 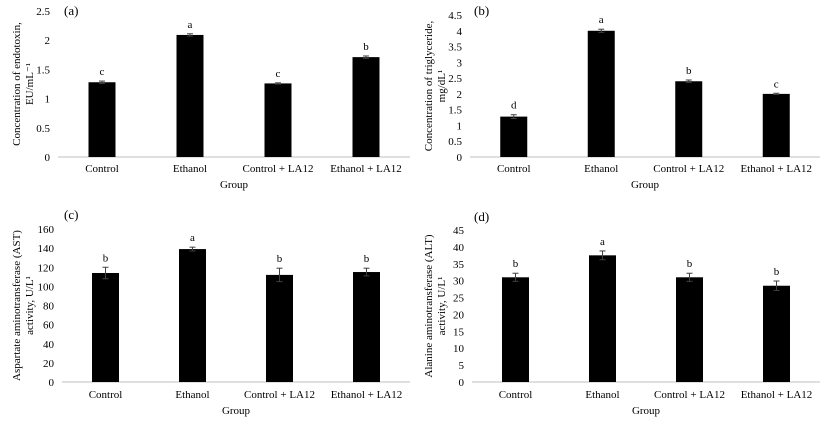 What do you see at coordinates (688, 169) in the screenshot?
I see `category-label-3: Control + LA12` at bounding box center [688, 169].